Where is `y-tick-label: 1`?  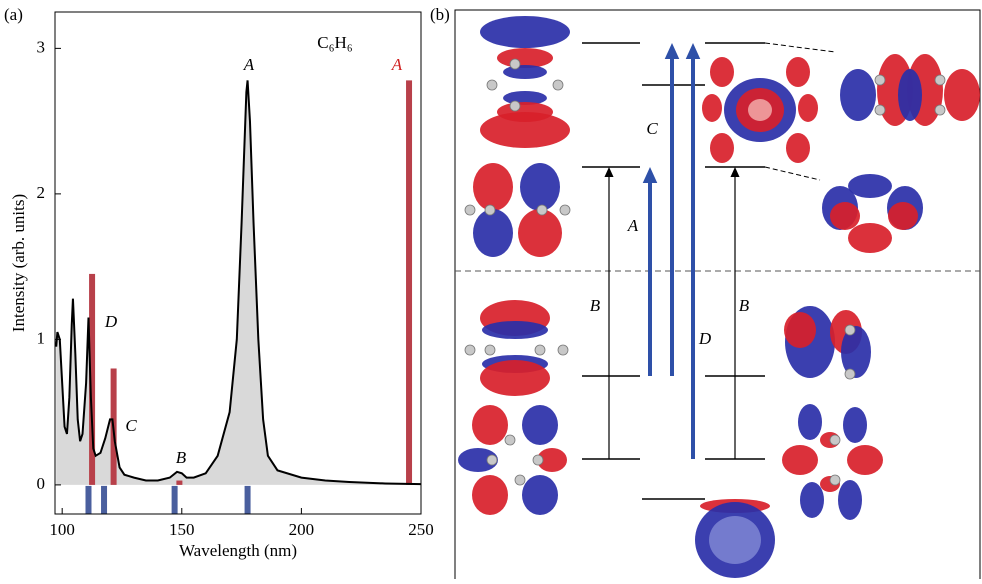 y-tick-label: 1 is located at coordinates (41, 337).